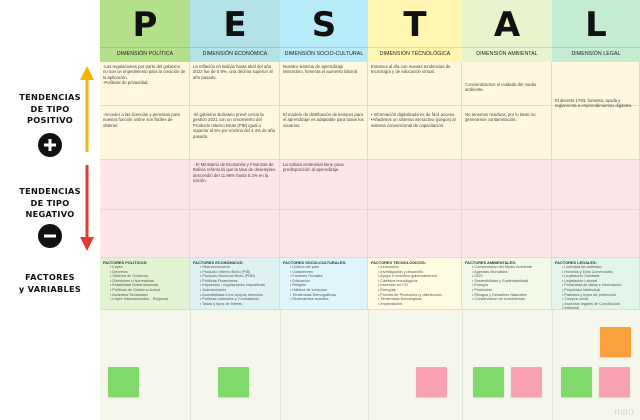 The width and height of the screenshot is (640, 420). What do you see at coordinates (482, 289) in the screenshot?
I see `factor-item: • Protección` at bounding box center [482, 289].